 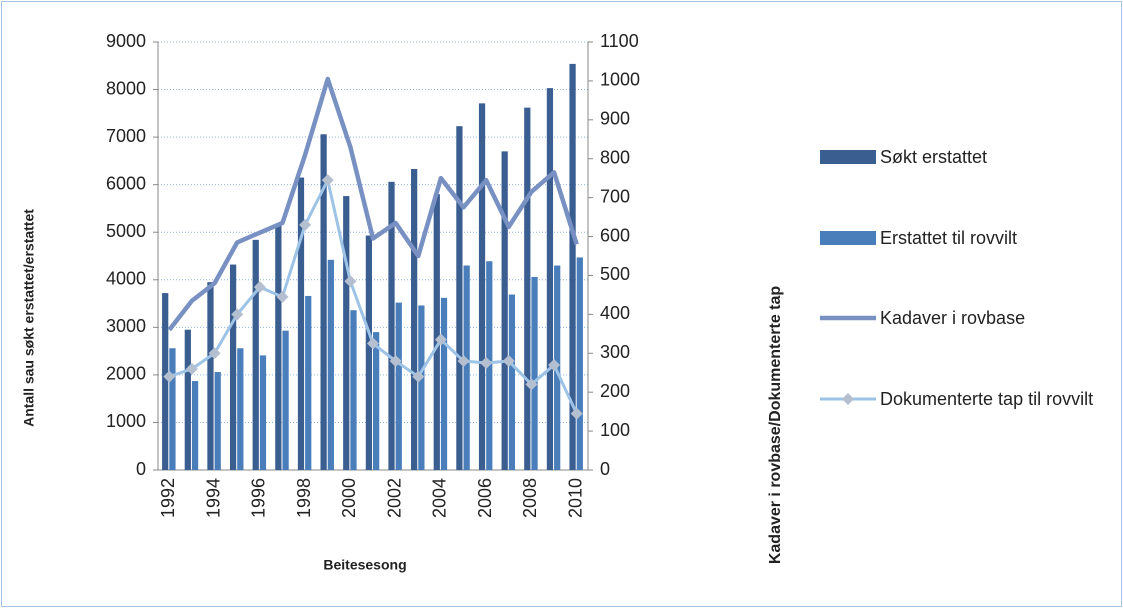 I want to click on y2-tick-label: 300, so click(x=615, y=352).